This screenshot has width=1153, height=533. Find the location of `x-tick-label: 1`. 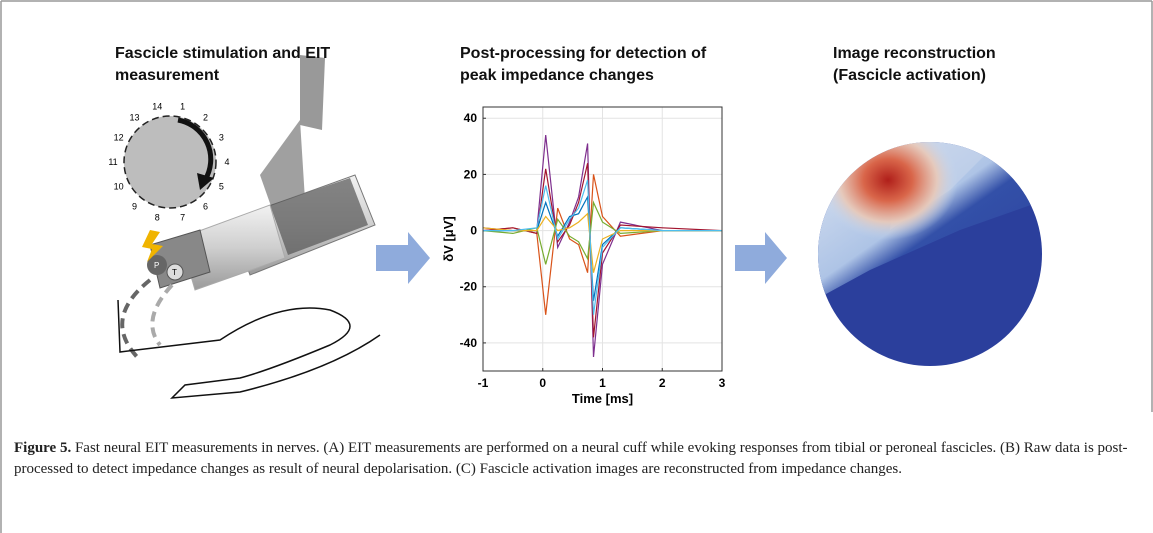

x-tick-label: 1 is located at coordinates (602, 383).